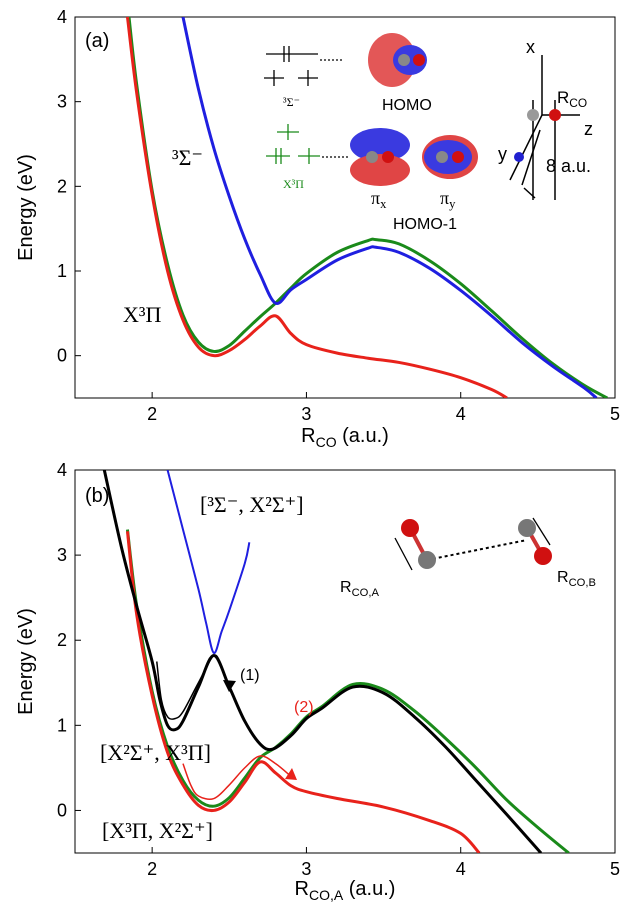 The width and height of the screenshot is (633, 913). What do you see at coordinates (576, 579) in the screenshot?
I see `annotation: RCO,B` at bounding box center [576, 579].